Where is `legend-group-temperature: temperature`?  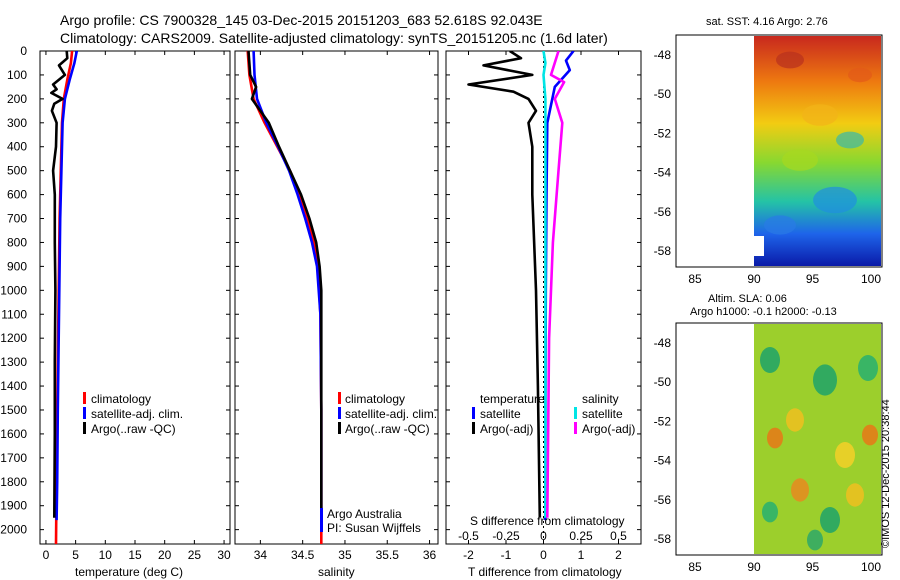 legend-group-temperature: temperature is located at coordinates (512, 399).